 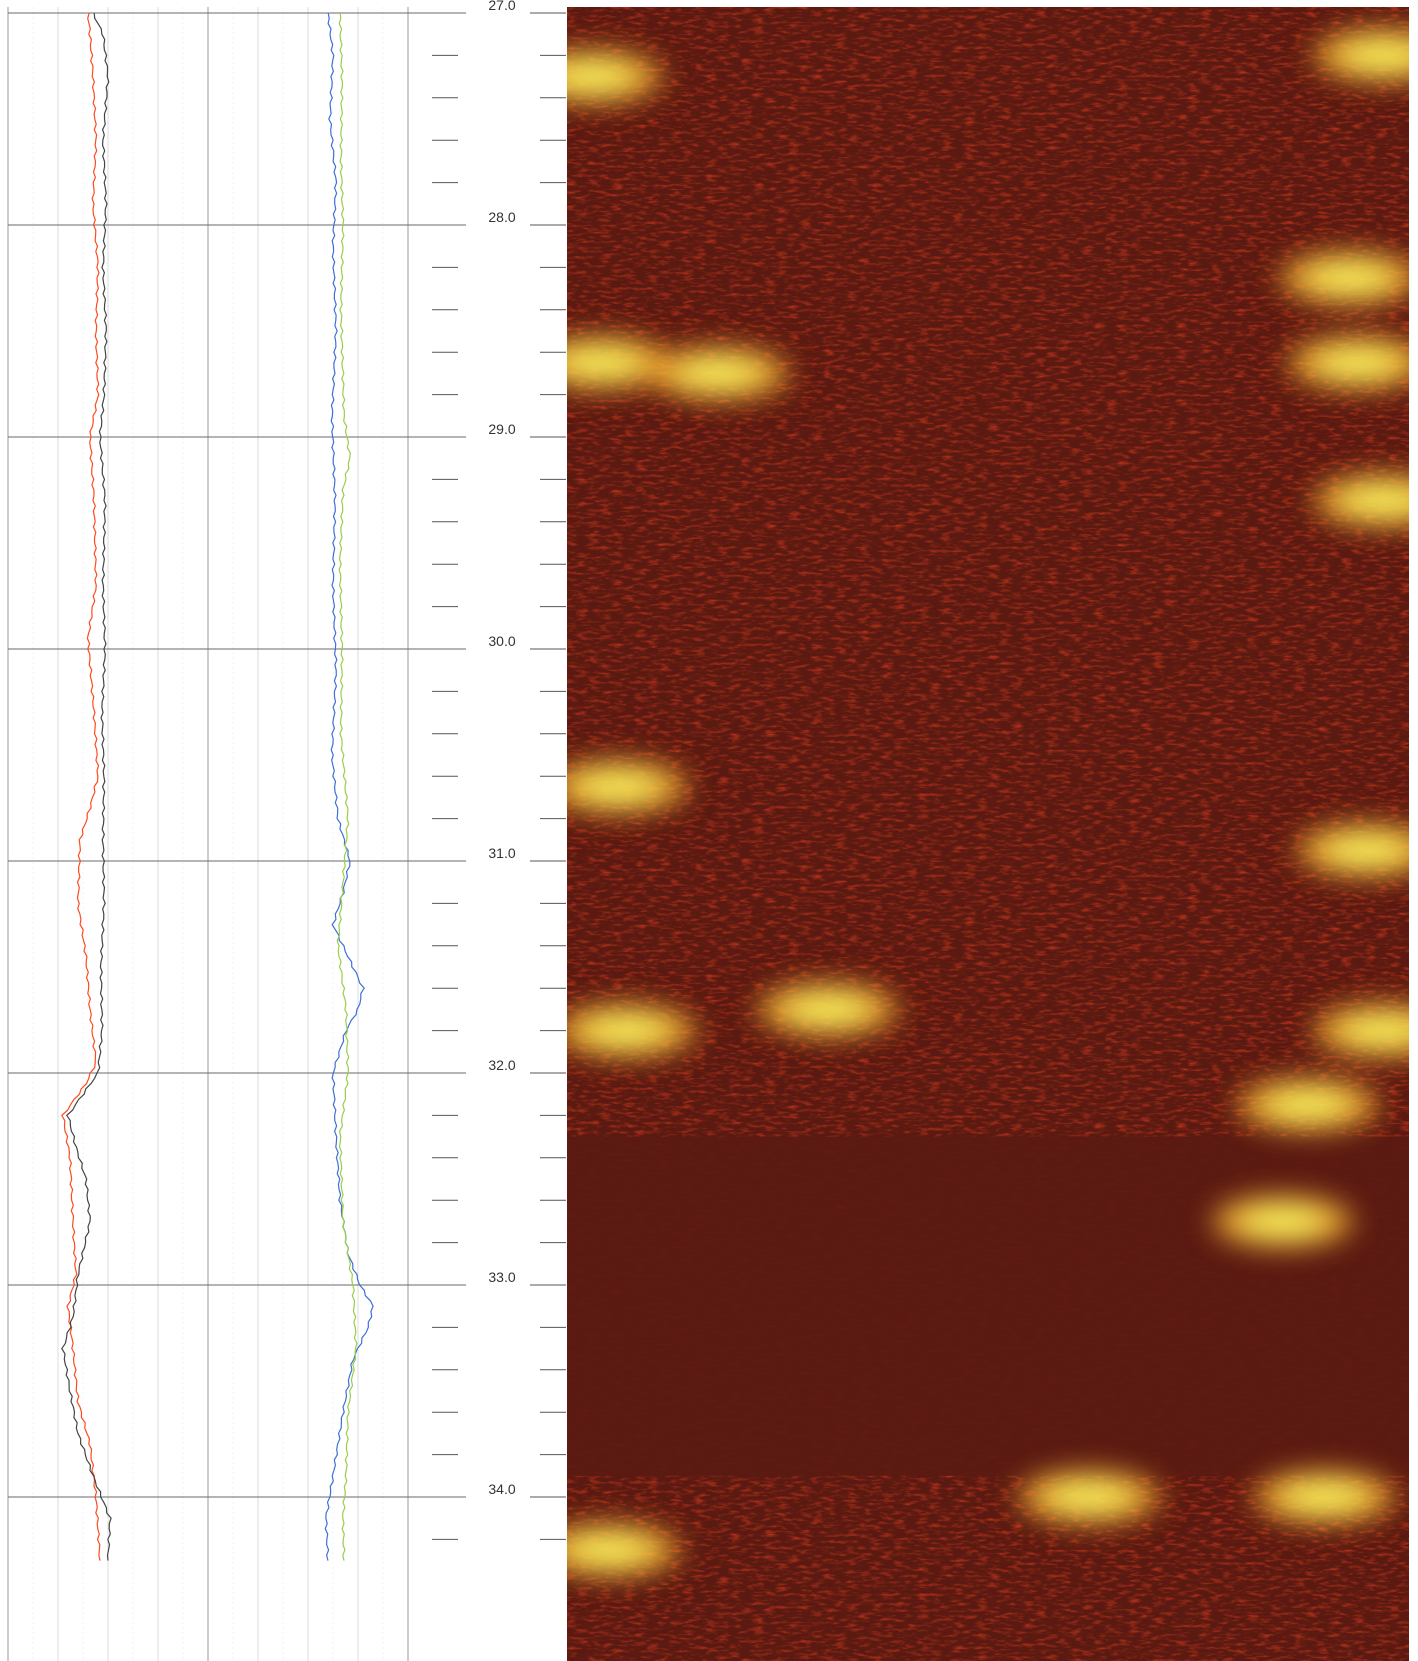 What do you see at coordinates (501, 641) in the screenshot?
I see `depth-label: 30.0` at bounding box center [501, 641].